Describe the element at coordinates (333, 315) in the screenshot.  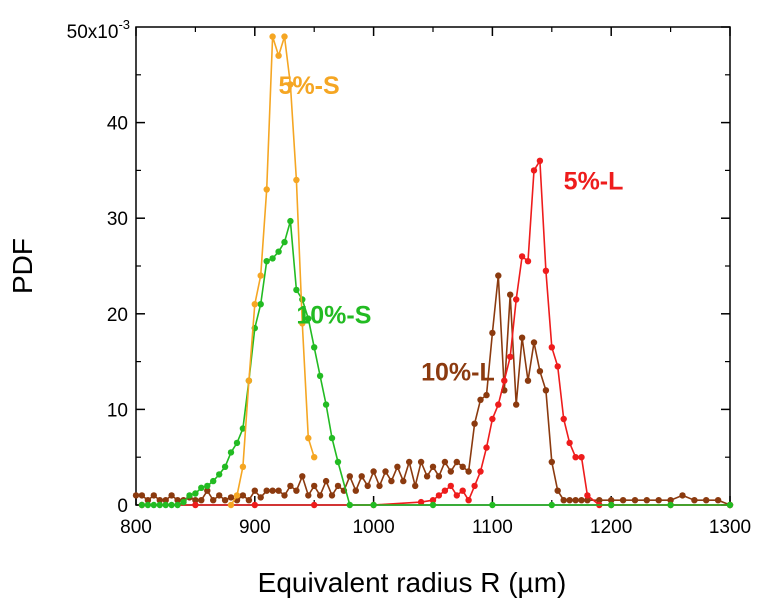
I see `series-label-10pct-s: 10%-S` at that location.